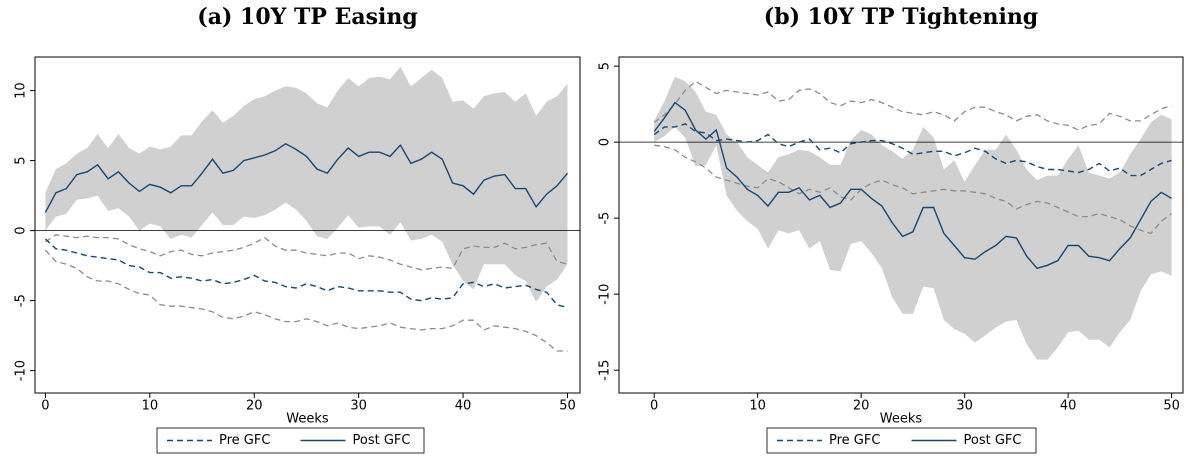 The image size is (1188, 457). I want to click on y-tick-label: -15, so click(605, 370).